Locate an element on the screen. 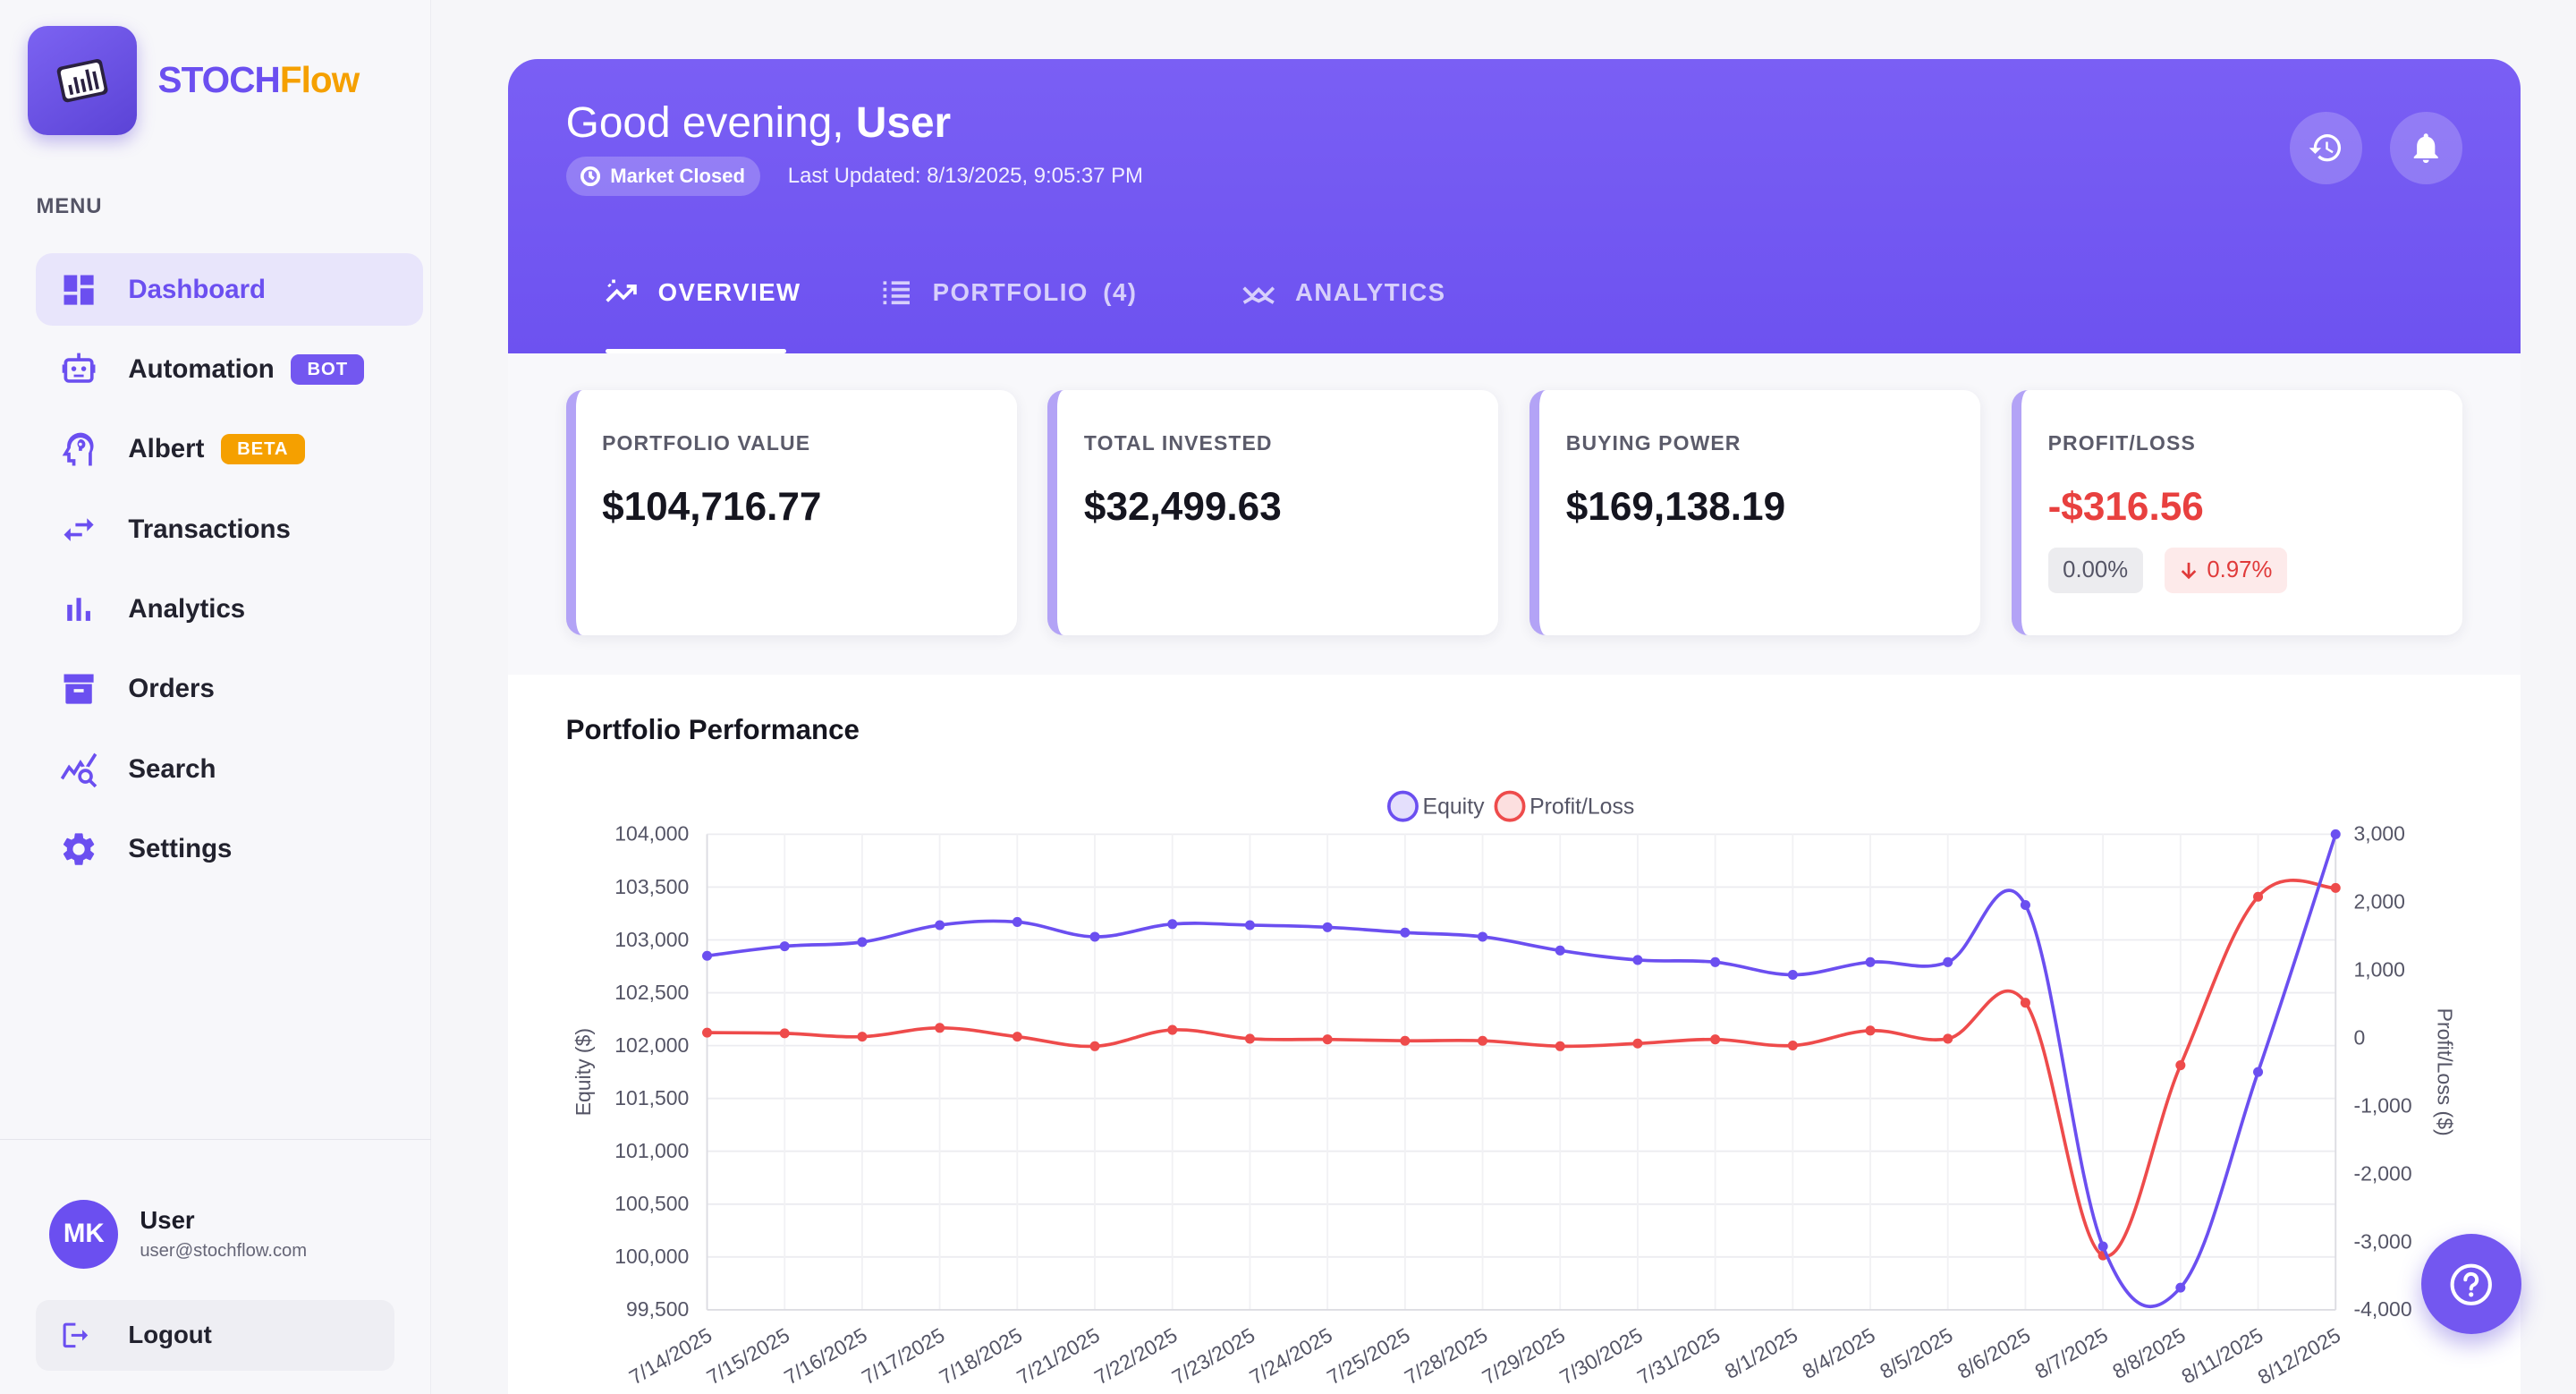 Image resolution: width=2576 pixels, height=1394 pixels. stat-card-buying-power: BUYING POWER $169,138.19 is located at coordinates (1755, 512).